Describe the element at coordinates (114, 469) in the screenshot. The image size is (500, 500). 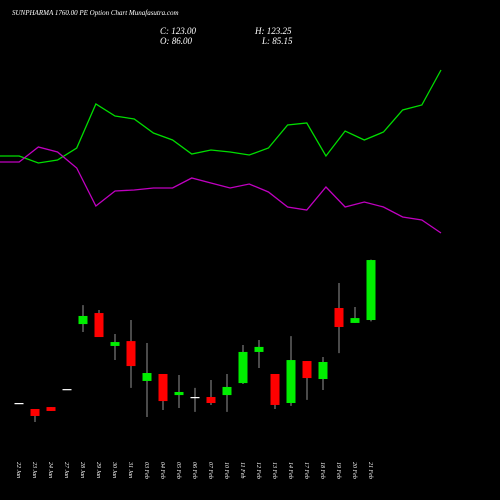
I see `x-tick-label: 30 Jan` at that location.